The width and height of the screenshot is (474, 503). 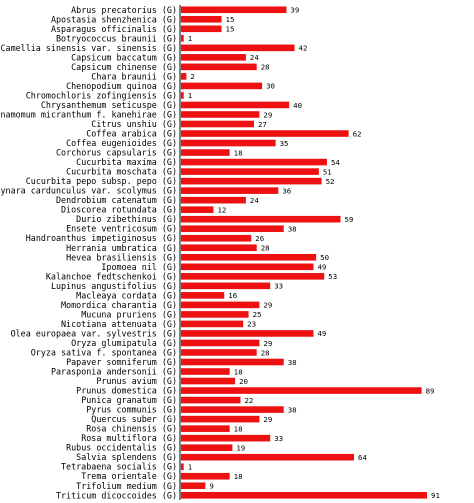 I want to click on bar-value-label: 54, so click(x=335, y=162).